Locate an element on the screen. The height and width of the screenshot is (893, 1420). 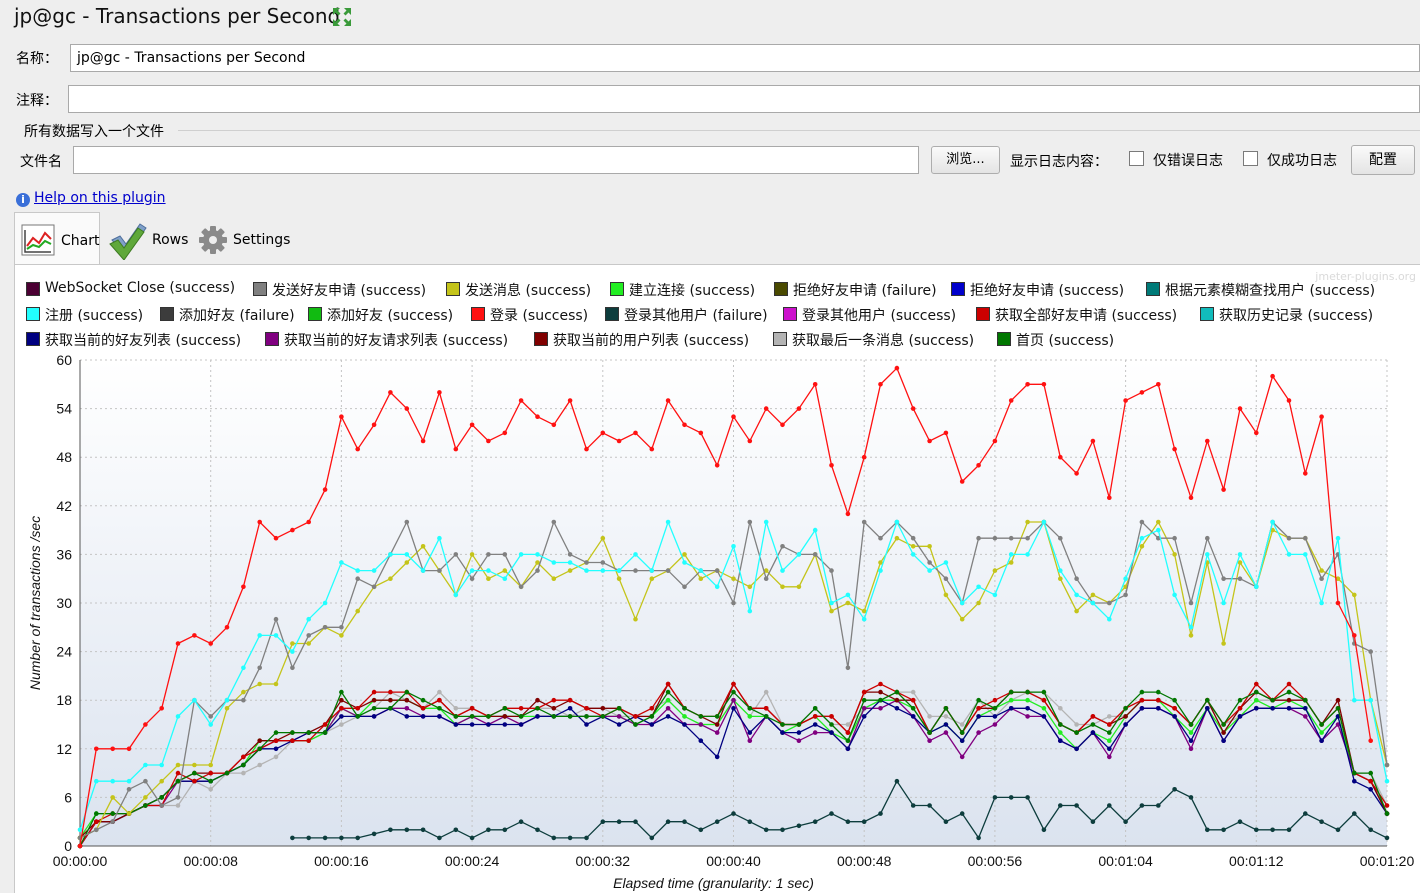
configure-button: 配置 is located at coordinates (1383, 160).